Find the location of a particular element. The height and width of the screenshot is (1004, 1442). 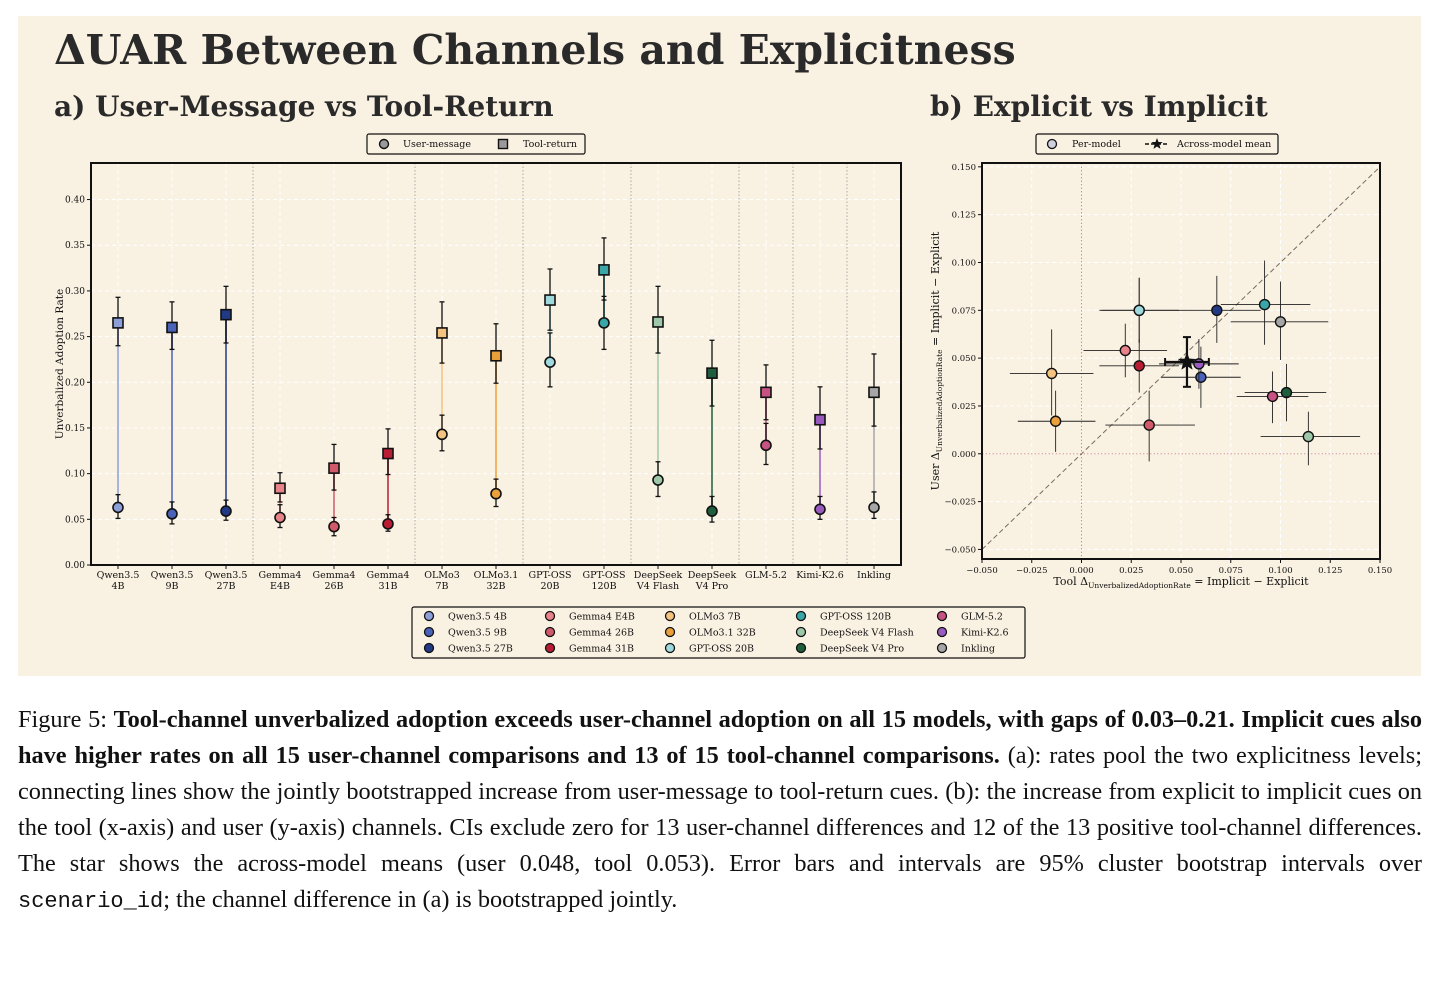

a-ytick-label: 0.35 is located at coordinates (75, 246).